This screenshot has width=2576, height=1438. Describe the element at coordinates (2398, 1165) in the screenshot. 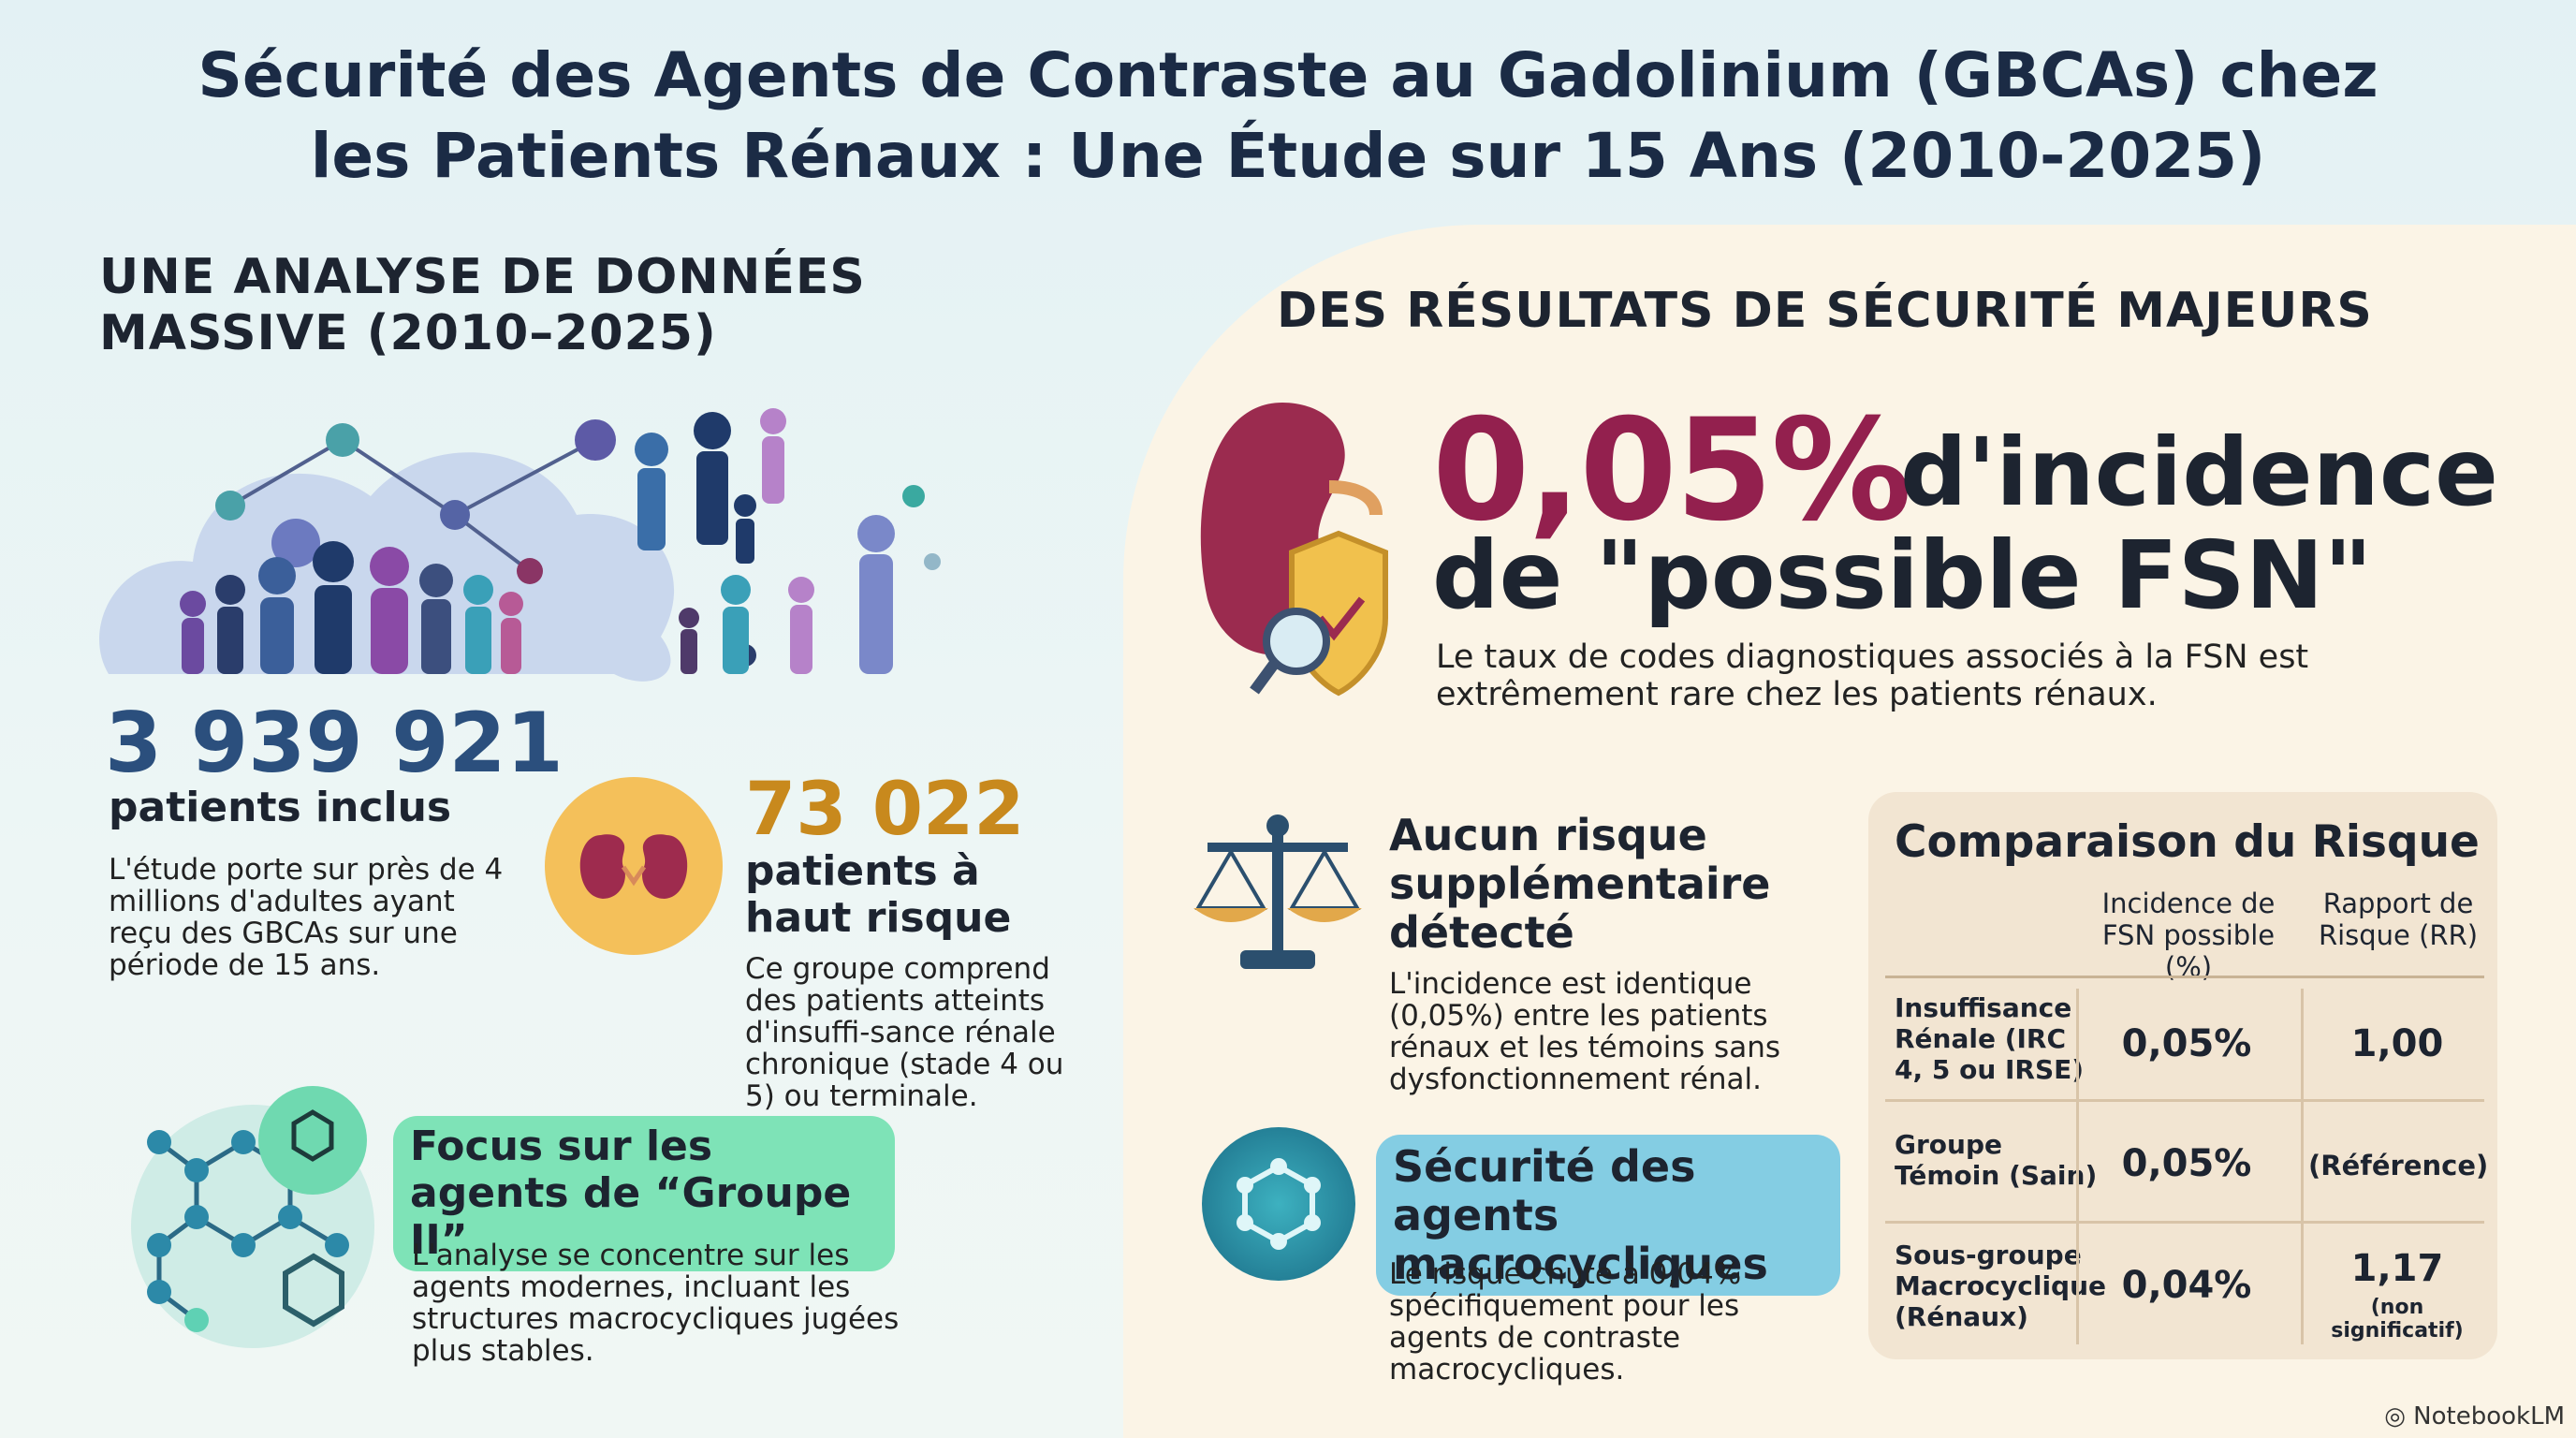

I see `table-cell-rr-control: (Référence)` at that location.